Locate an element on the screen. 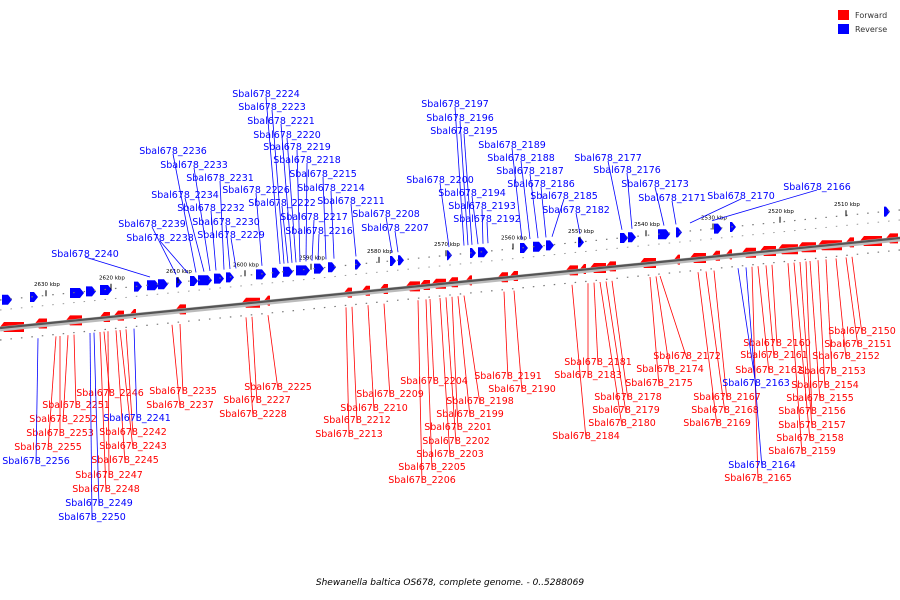 The image size is (900, 600). reverse-gene-label: Sbal678_2186 is located at coordinates (541, 184).